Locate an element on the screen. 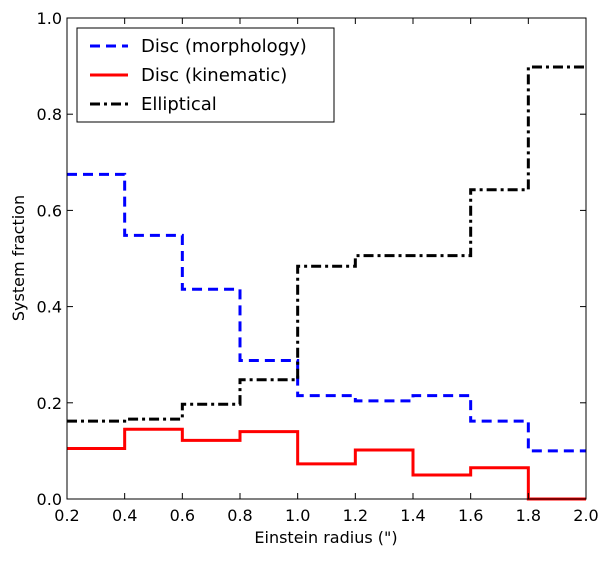 Image resolution: width=608 pixels, height=561 pixels. x-tick-label: 1.0 is located at coordinates (297, 515).